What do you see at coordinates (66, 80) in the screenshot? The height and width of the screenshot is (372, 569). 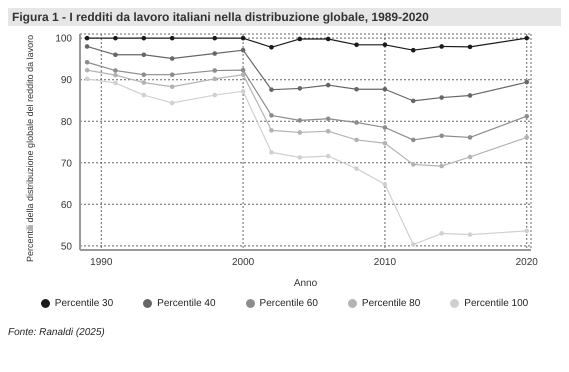 I see `y-tick-label: 90` at bounding box center [66, 80].